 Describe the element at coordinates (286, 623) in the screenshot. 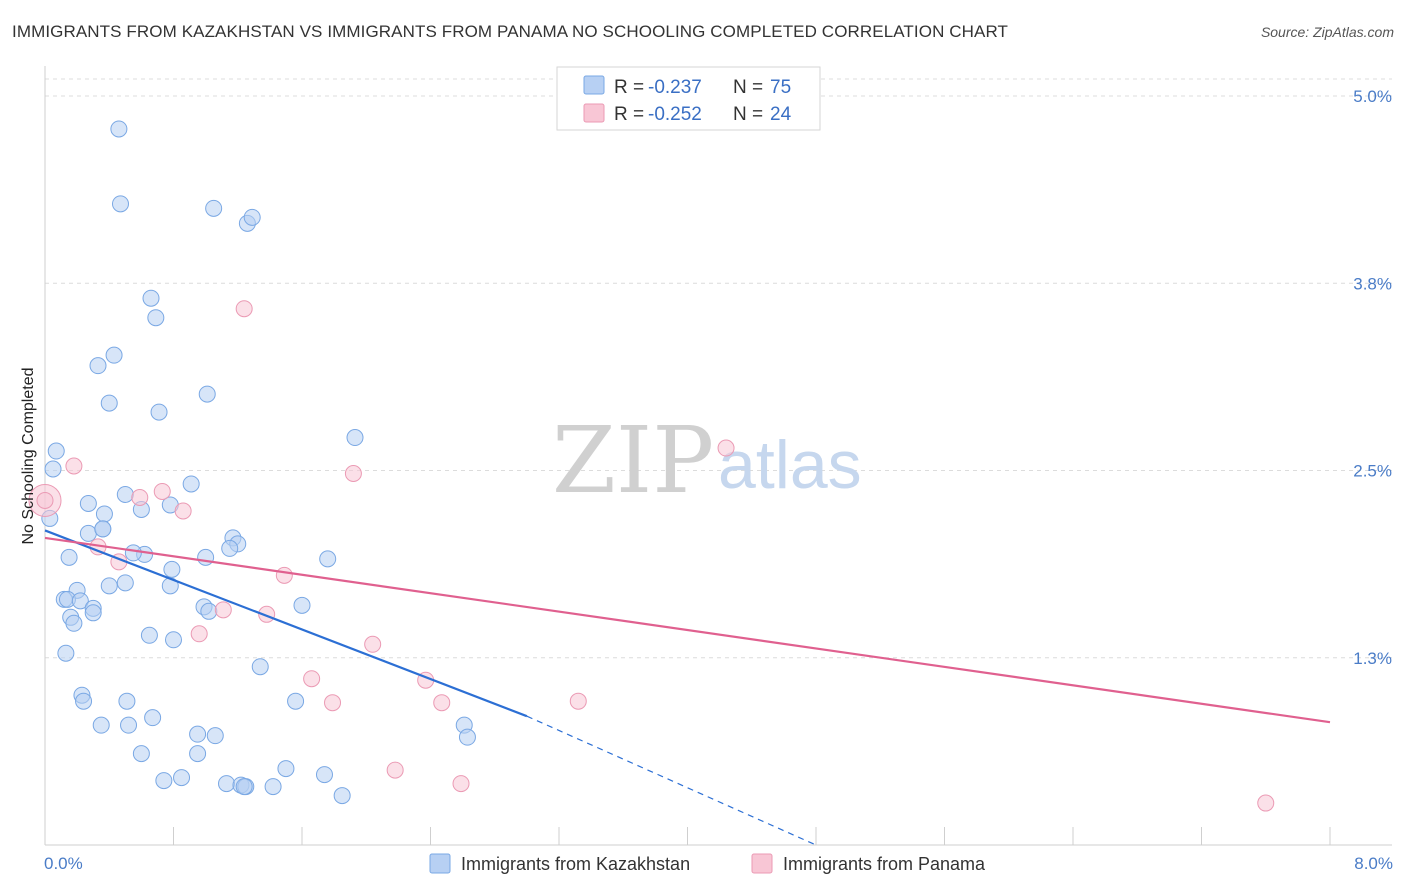

I see `kazakhstan-trend-line` at that location.